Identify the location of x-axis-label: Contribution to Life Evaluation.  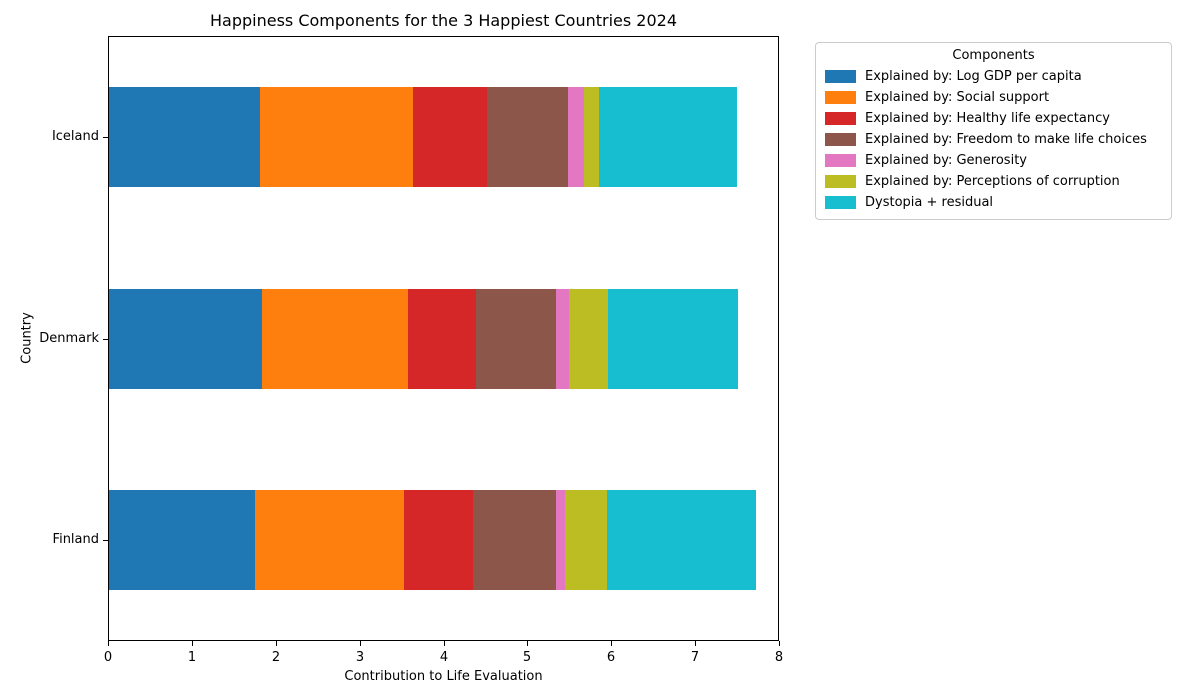
(443, 676).